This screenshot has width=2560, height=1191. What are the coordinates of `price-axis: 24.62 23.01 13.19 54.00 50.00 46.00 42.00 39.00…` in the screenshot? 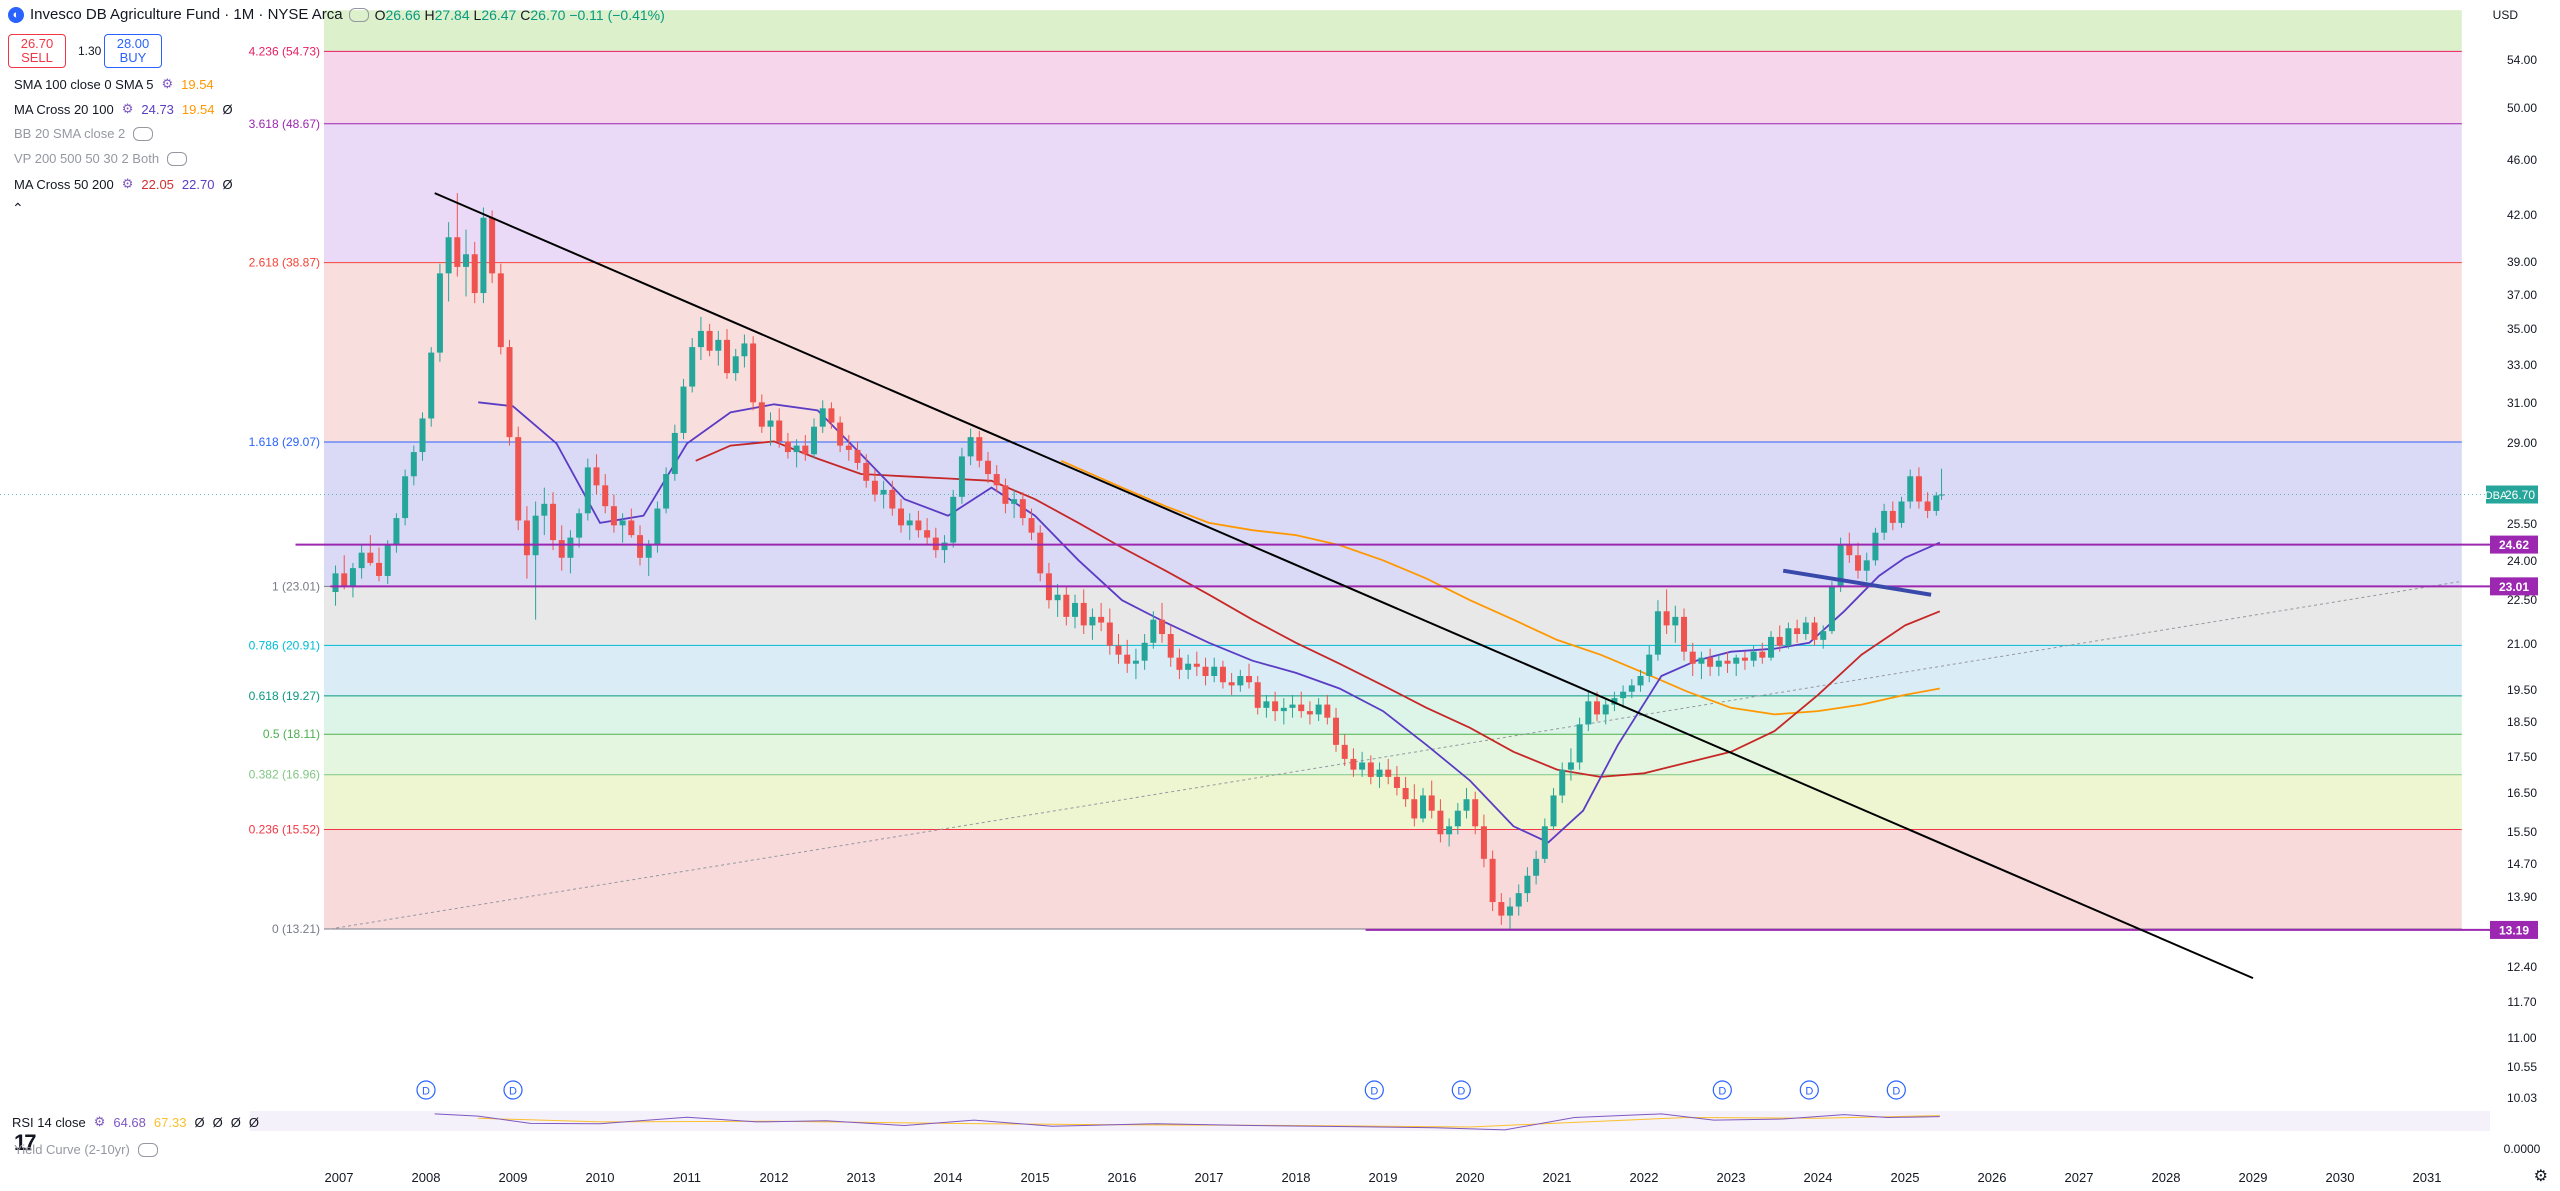 It's located at (2513, 604).